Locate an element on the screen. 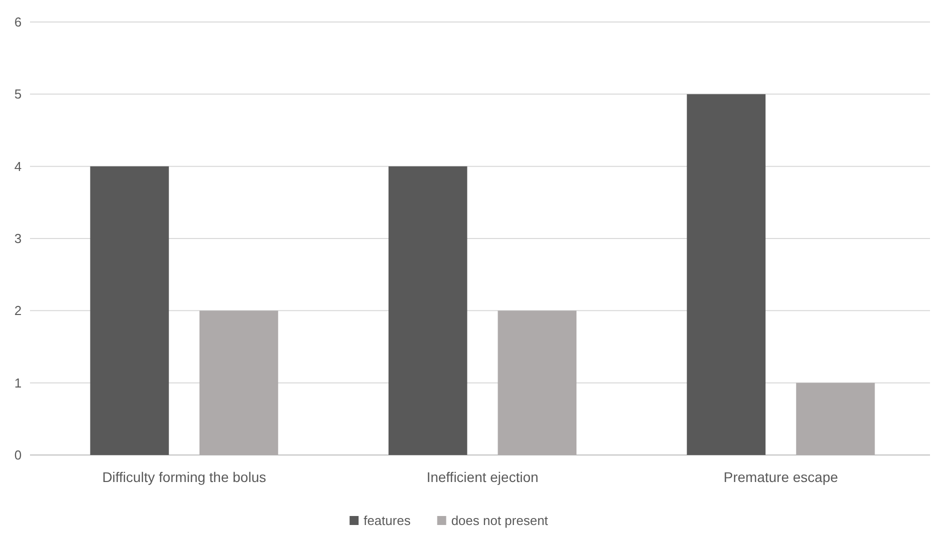 This screenshot has width=932, height=537. y-tick-label: 5 is located at coordinates (18, 94).